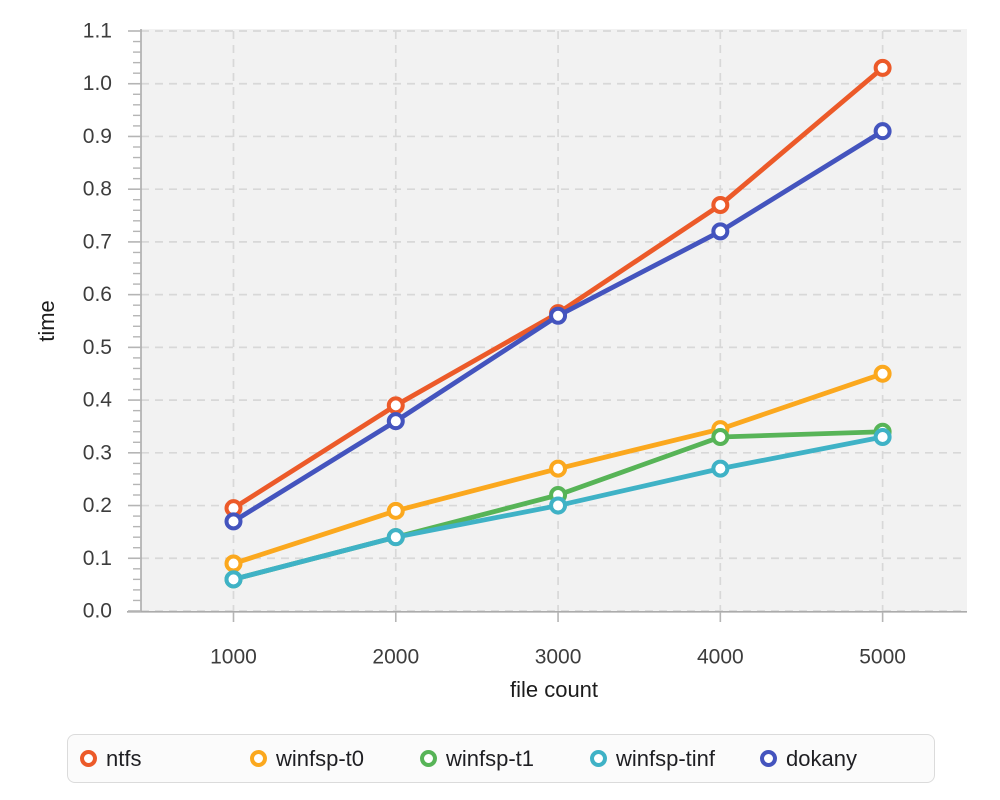 Image resolution: width=1000 pixels, height=800 pixels. What do you see at coordinates (46, 321) in the screenshot?
I see `y-axis-title: time` at bounding box center [46, 321].